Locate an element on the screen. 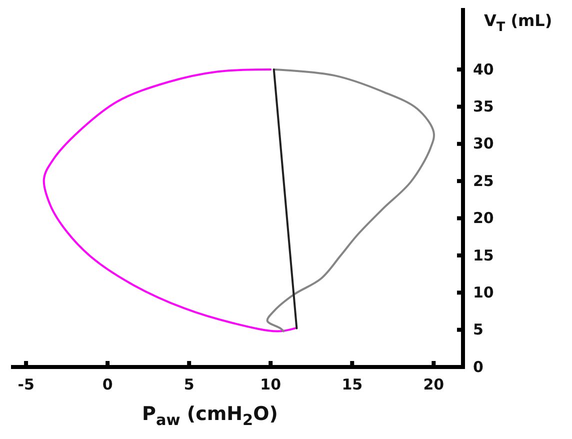 The height and width of the screenshot is (439, 572). y-tick-label: 5 is located at coordinates (478, 329).